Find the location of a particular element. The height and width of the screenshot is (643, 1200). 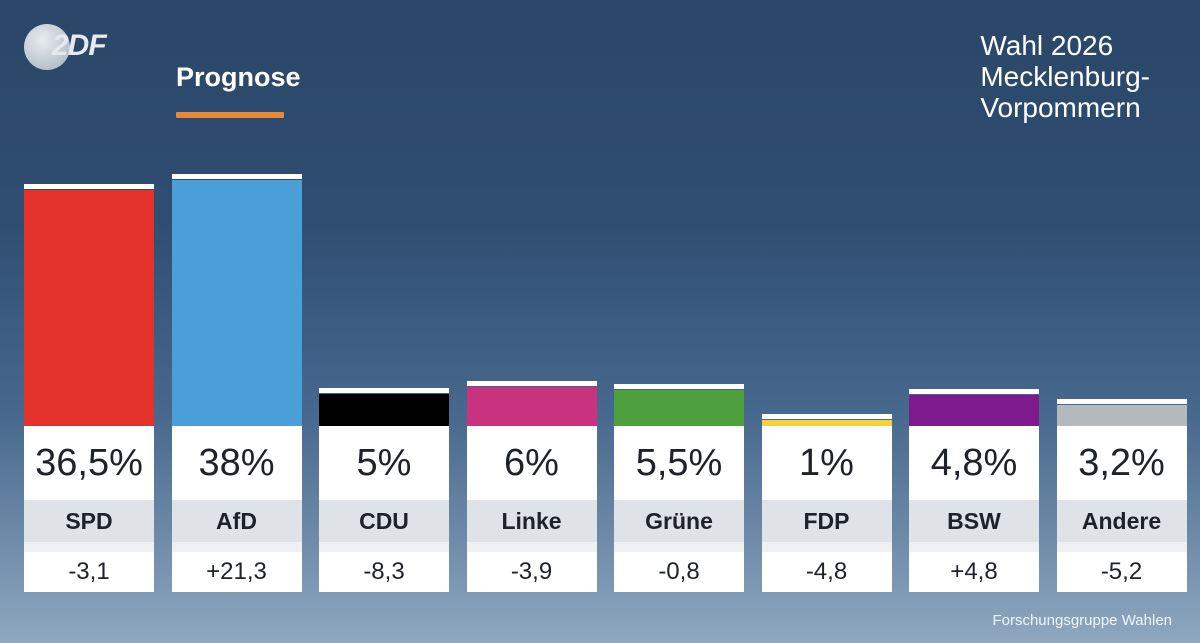

election-title-line-3: Vorpommern is located at coordinates (1060, 107).